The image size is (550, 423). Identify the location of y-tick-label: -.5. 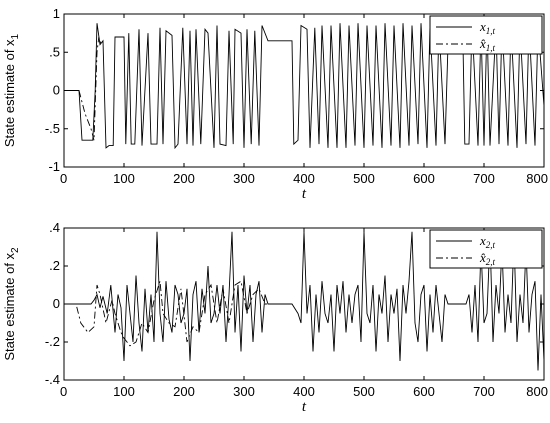
(52, 128).